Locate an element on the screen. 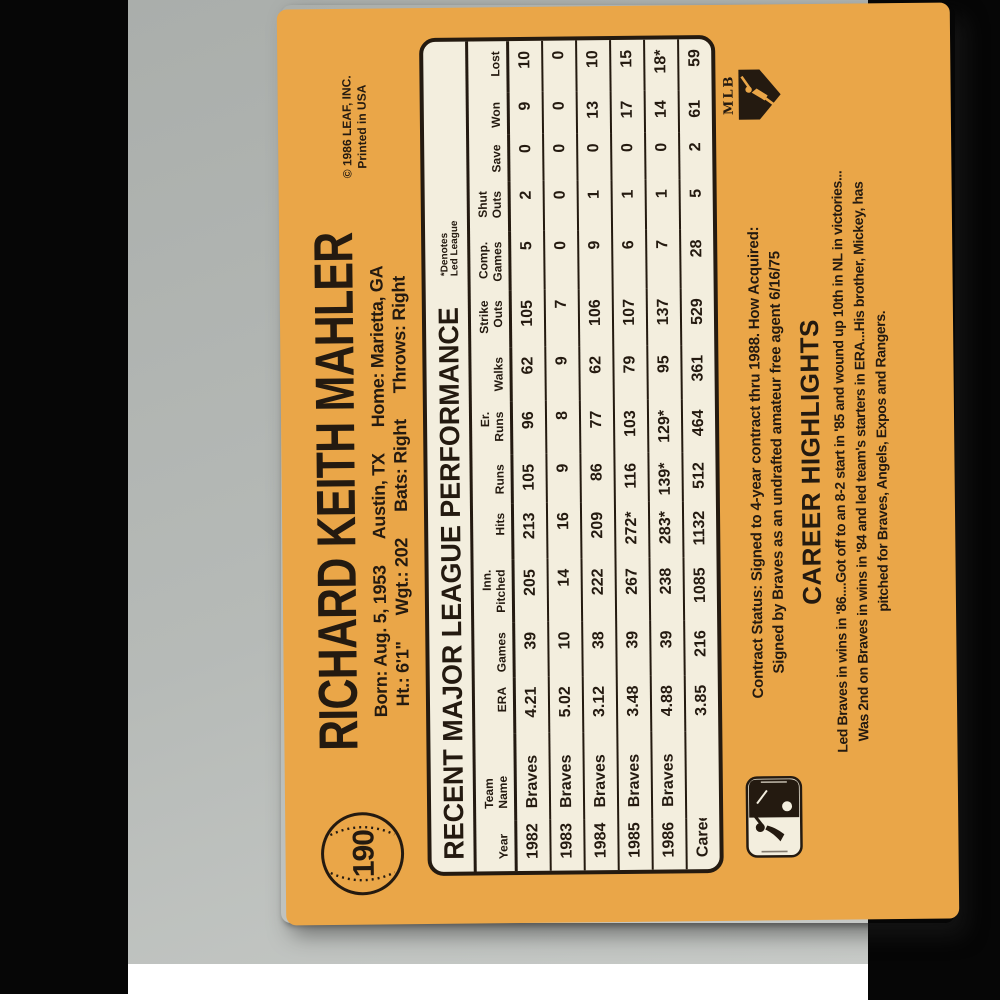  height: Ht.: 6'1" is located at coordinates (403, 674).